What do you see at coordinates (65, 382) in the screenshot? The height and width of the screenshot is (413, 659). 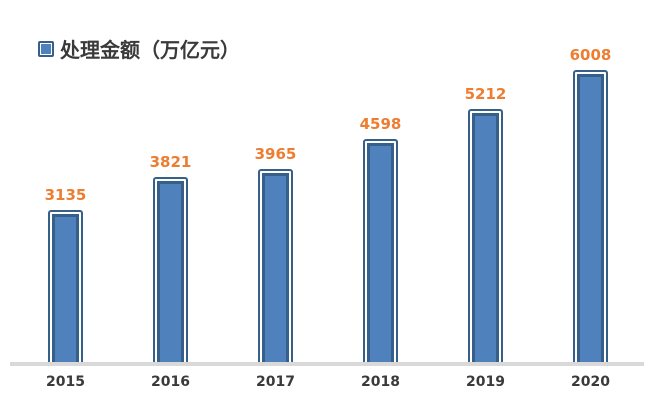 I see `x-tick-label-2015: 2015` at bounding box center [65, 382].